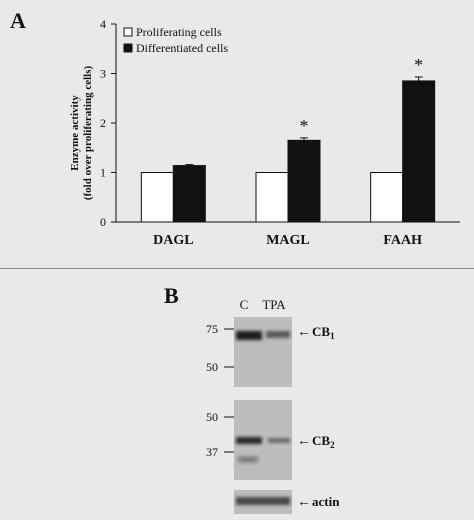 The width and height of the screenshot is (474, 520). I want to click on marker-50b: 50, so click(212, 417).